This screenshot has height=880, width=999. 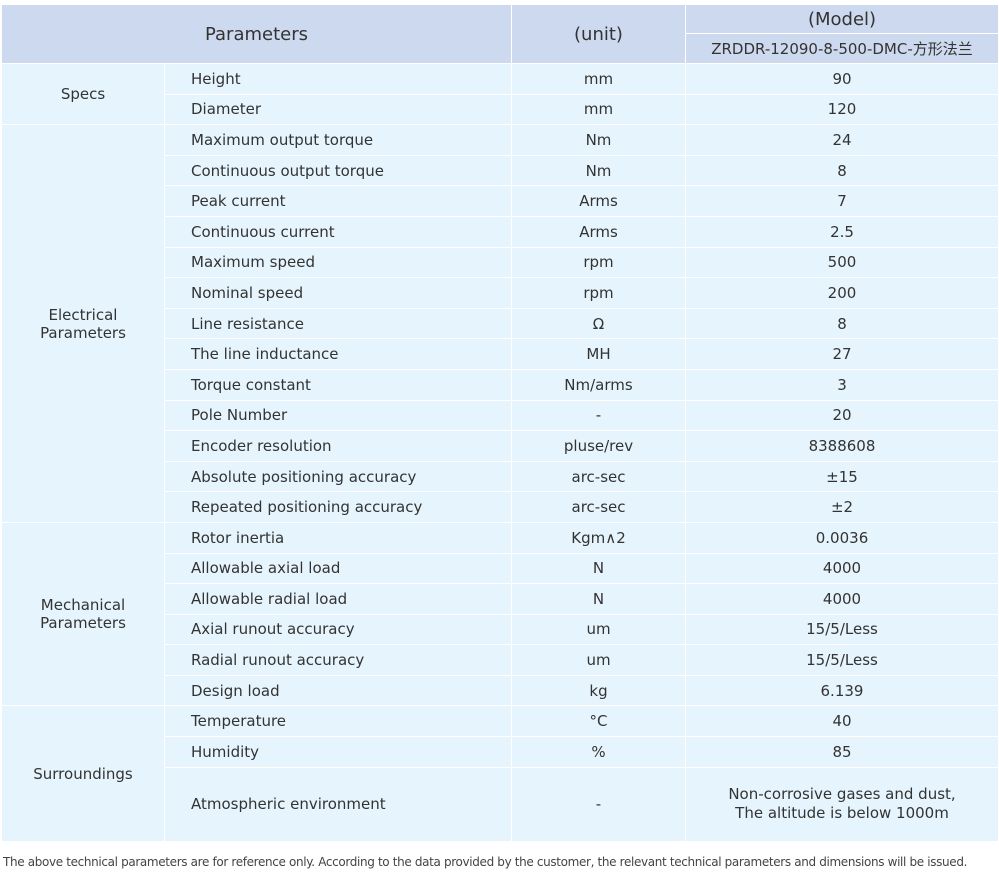 I want to click on table-row: Torque constant Nm/arms 3, so click(x=500, y=384).